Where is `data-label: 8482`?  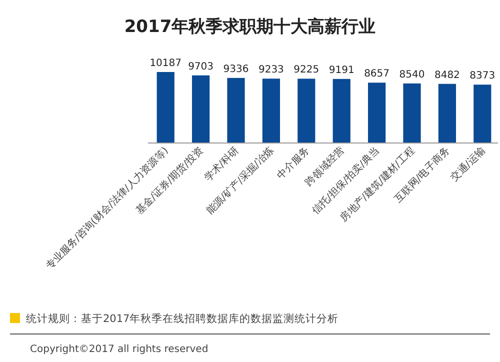 data-label: 8482 is located at coordinates (447, 75).